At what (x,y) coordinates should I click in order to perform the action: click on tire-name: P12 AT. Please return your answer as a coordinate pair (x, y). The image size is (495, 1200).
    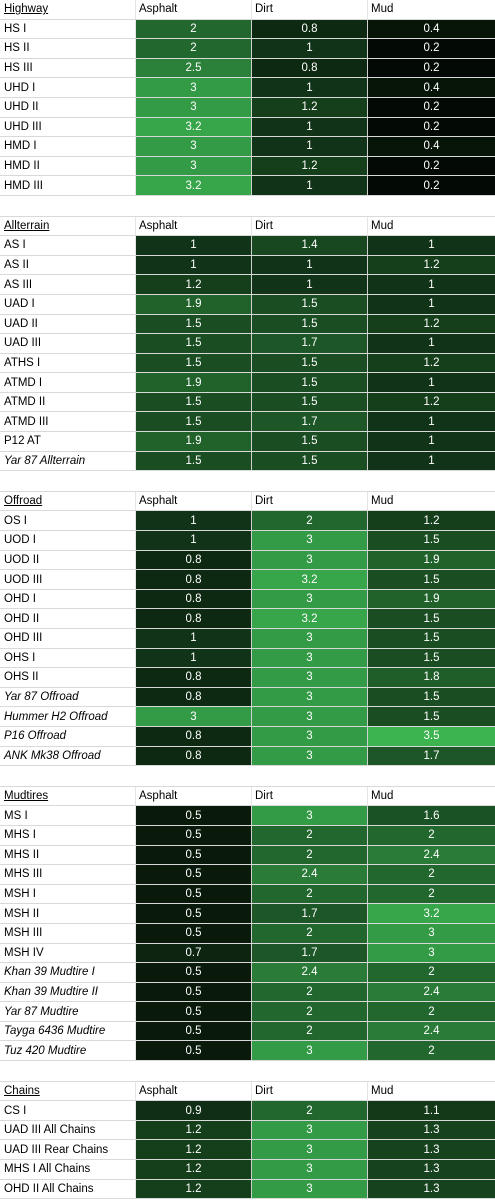
    Looking at the image, I should click on (68, 441).